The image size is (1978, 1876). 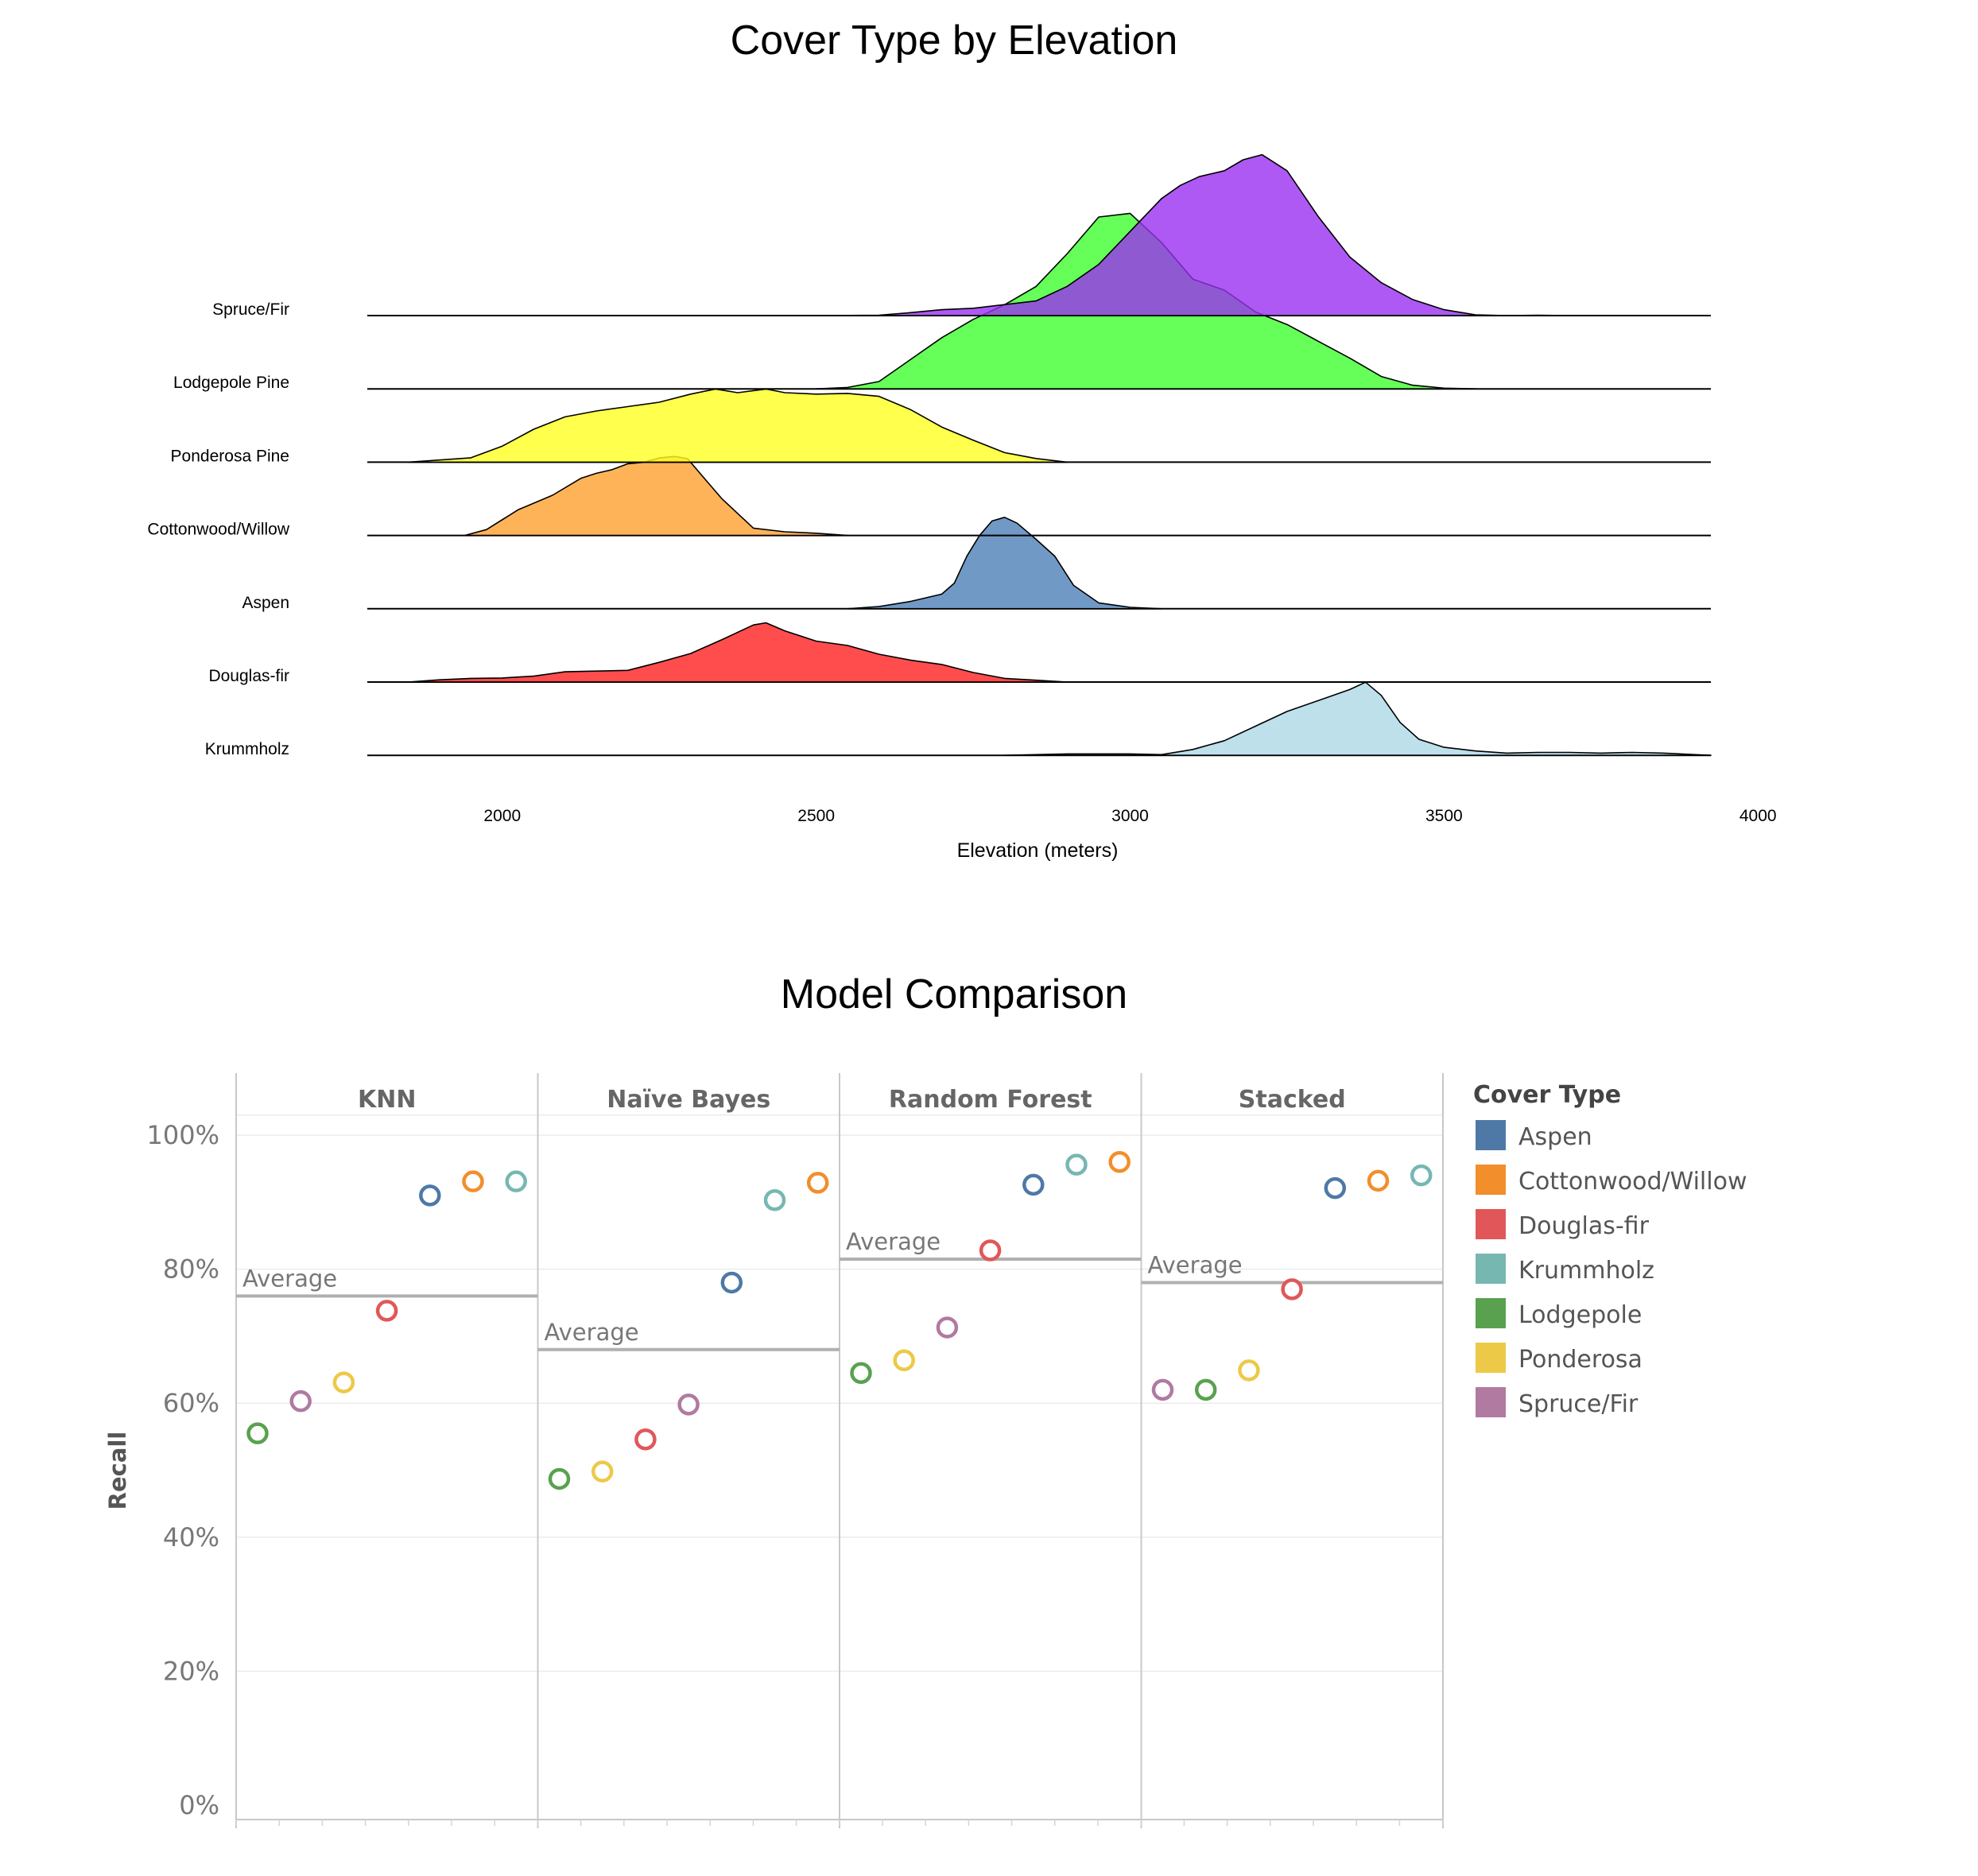 What do you see at coordinates (387, 1265) in the screenshot?
I see `panel-knn: KNN Average` at bounding box center [387, 1265].